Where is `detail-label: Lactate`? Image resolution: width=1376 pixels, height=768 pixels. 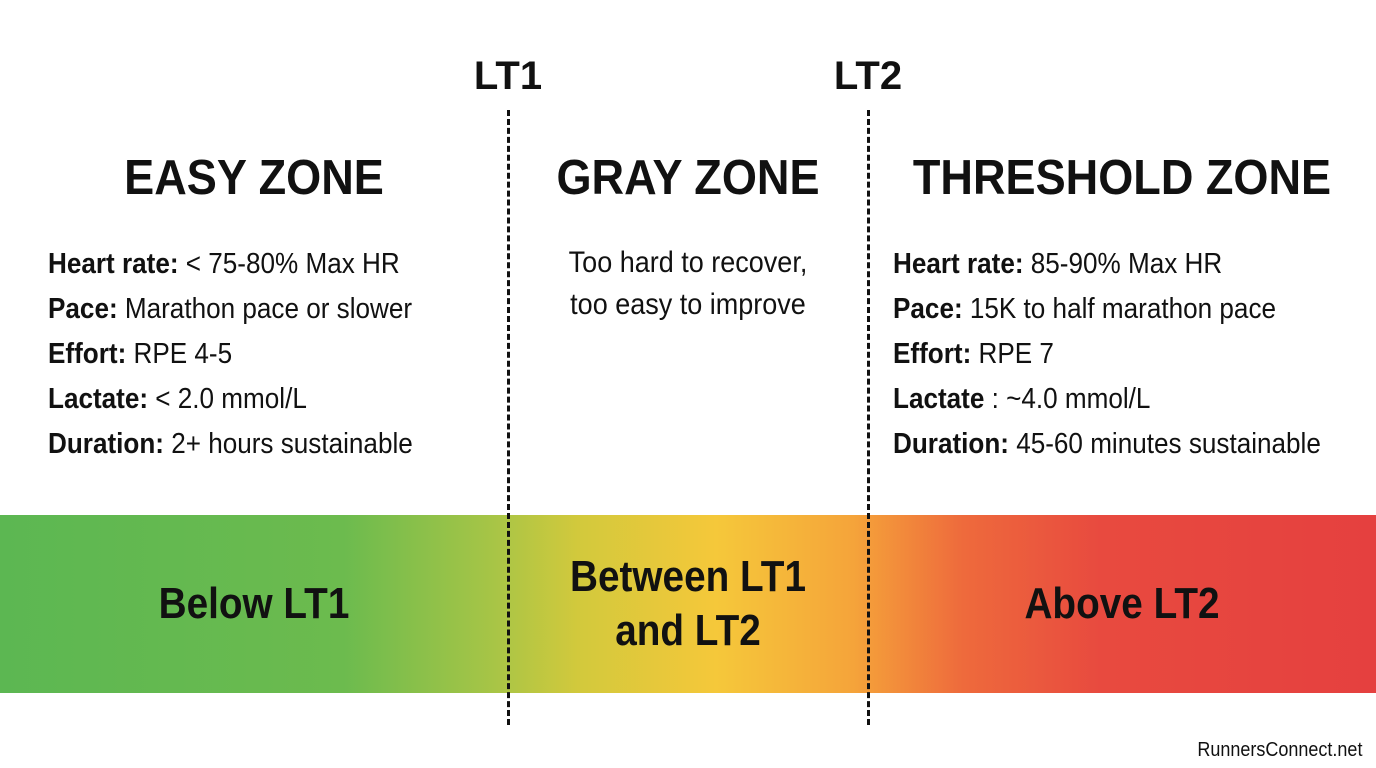
detail-label: Lactate is located at coordinates (939, 399).